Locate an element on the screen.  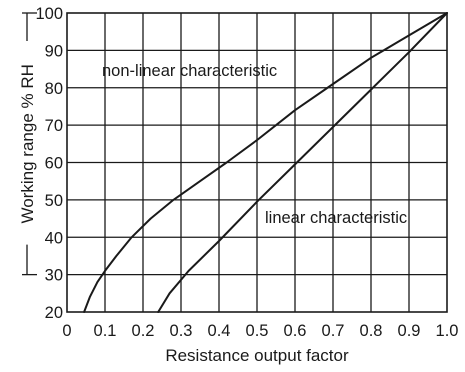
y-tick-label: 40 is located at coordinates (54, 238).